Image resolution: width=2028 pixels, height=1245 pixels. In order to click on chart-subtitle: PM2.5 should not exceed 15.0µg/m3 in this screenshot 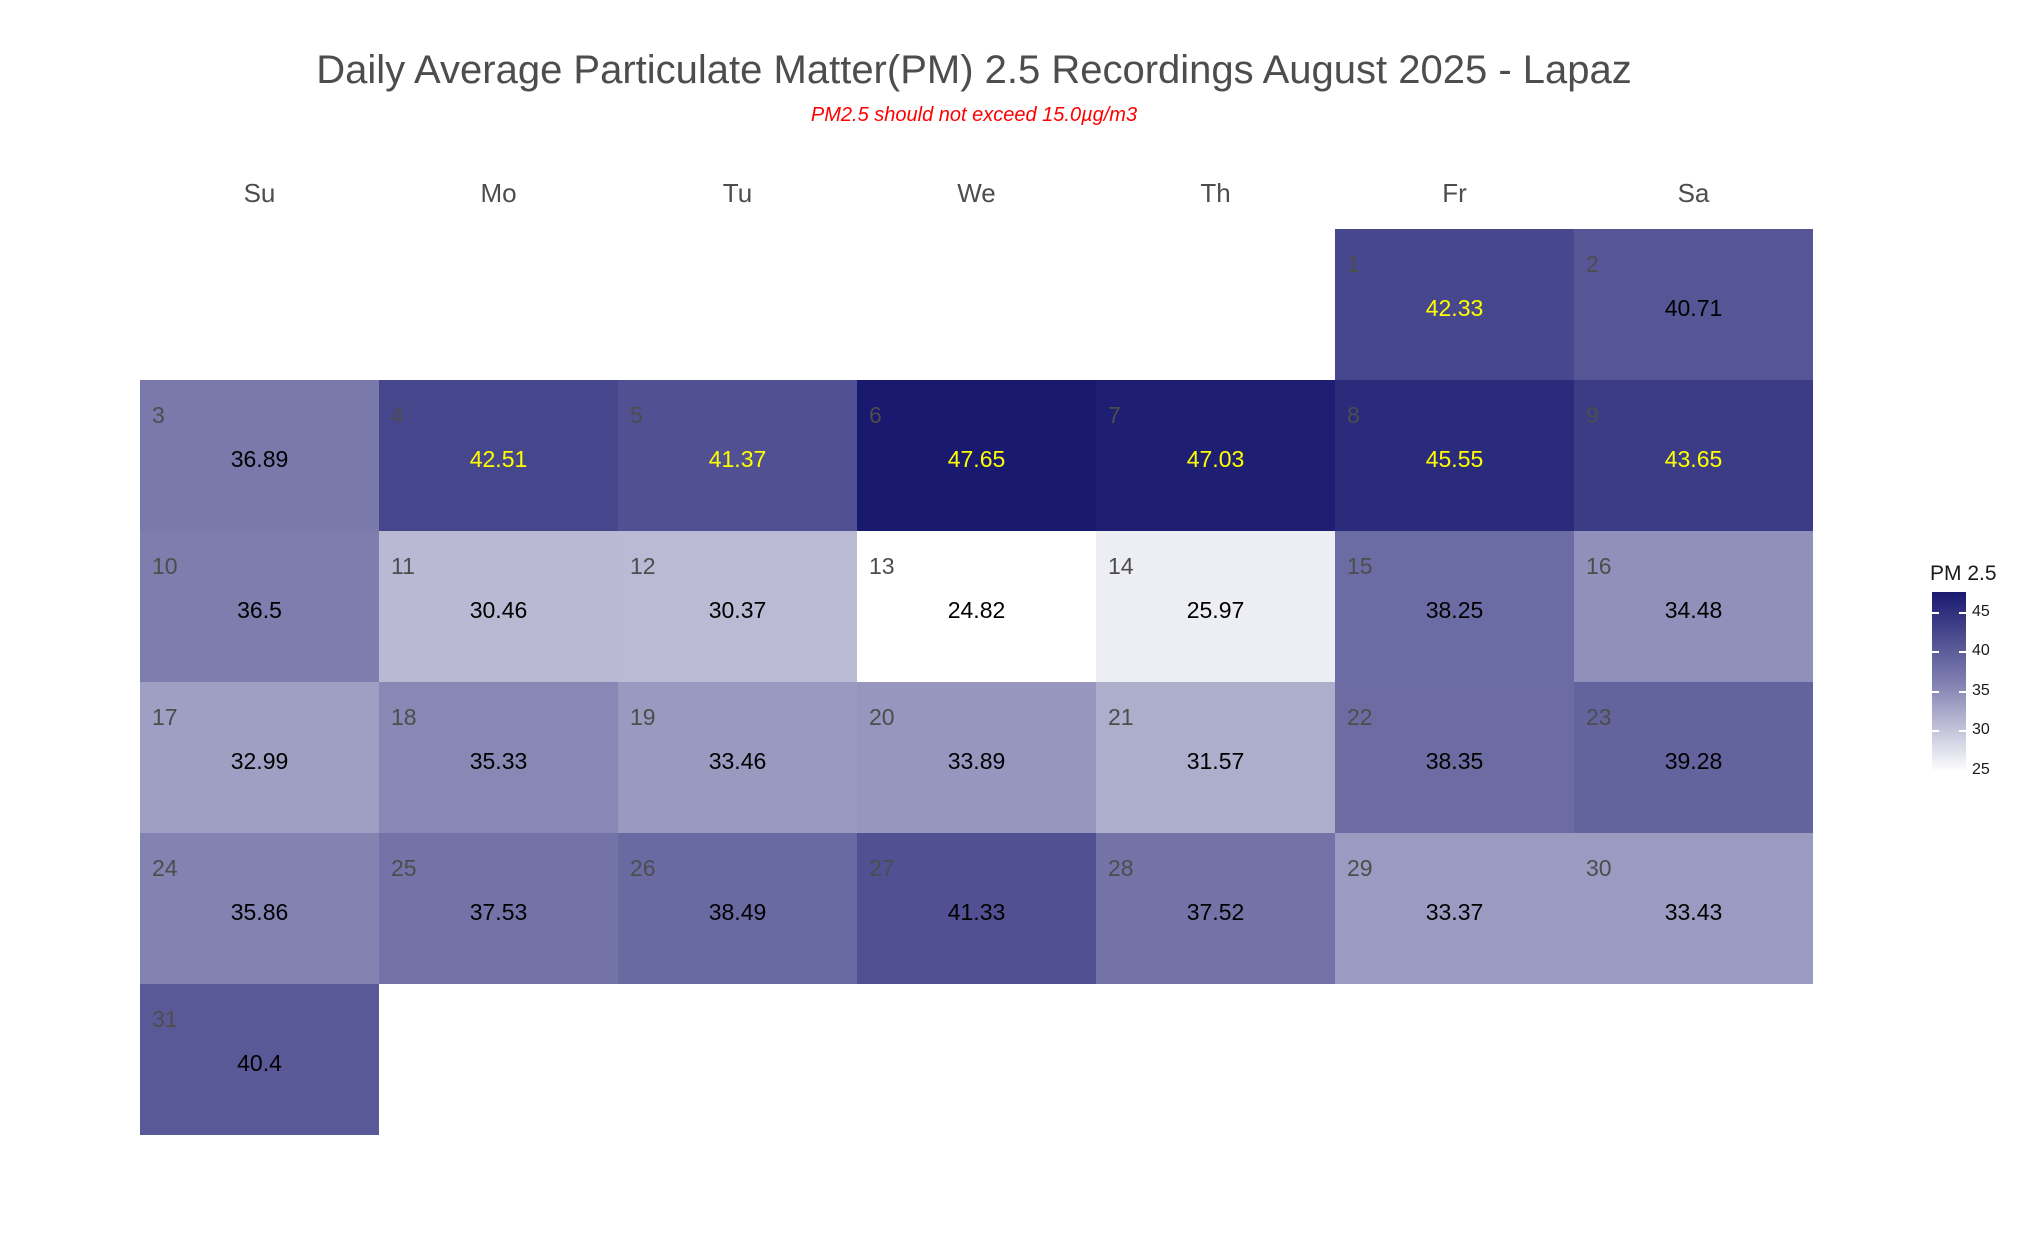, I will do `click(974, 115)`.